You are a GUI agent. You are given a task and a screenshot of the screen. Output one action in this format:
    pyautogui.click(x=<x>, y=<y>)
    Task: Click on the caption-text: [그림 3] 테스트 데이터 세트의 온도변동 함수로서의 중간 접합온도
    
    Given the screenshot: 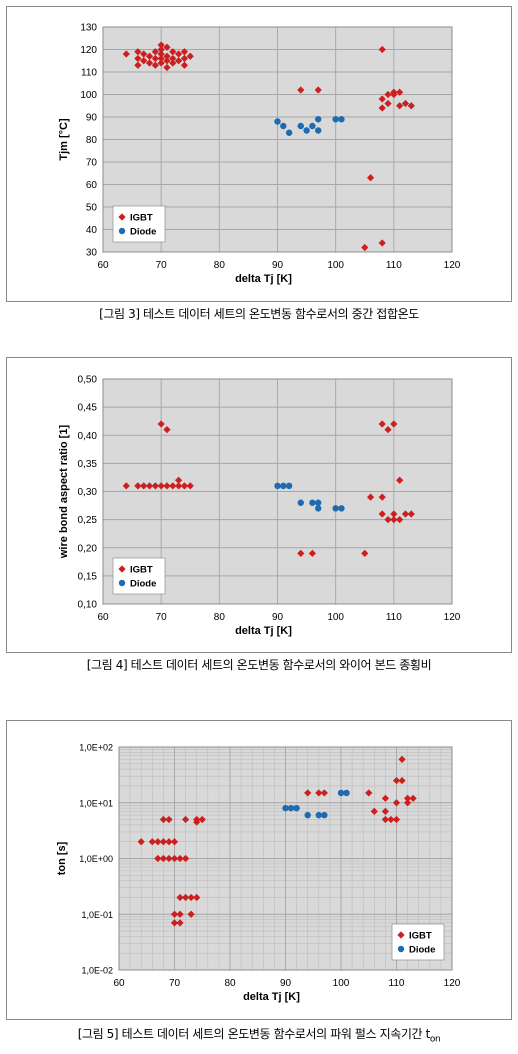 What is the action you would take?
    pyautogui.click(x=259, y=314)
    